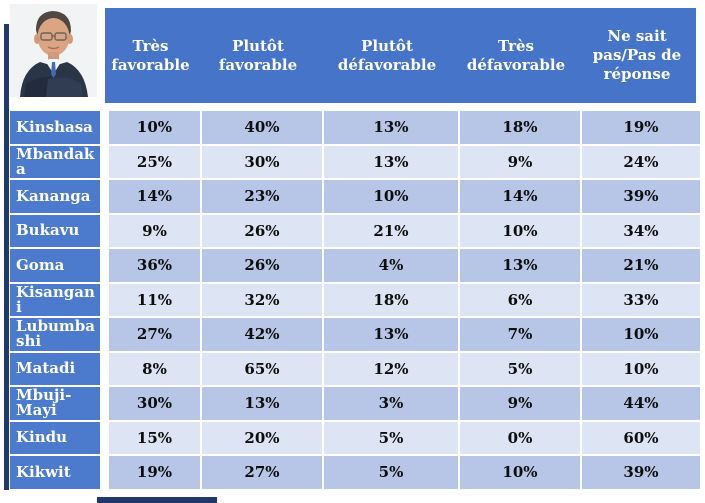 The image size is (705, 503). I want to click on row-label-cell: Bukavu, so click(55, 230).